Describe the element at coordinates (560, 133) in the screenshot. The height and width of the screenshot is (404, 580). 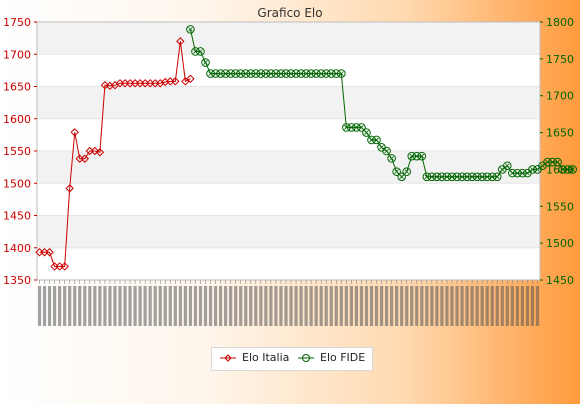
I see `right-tick-label: 1650` at that location.